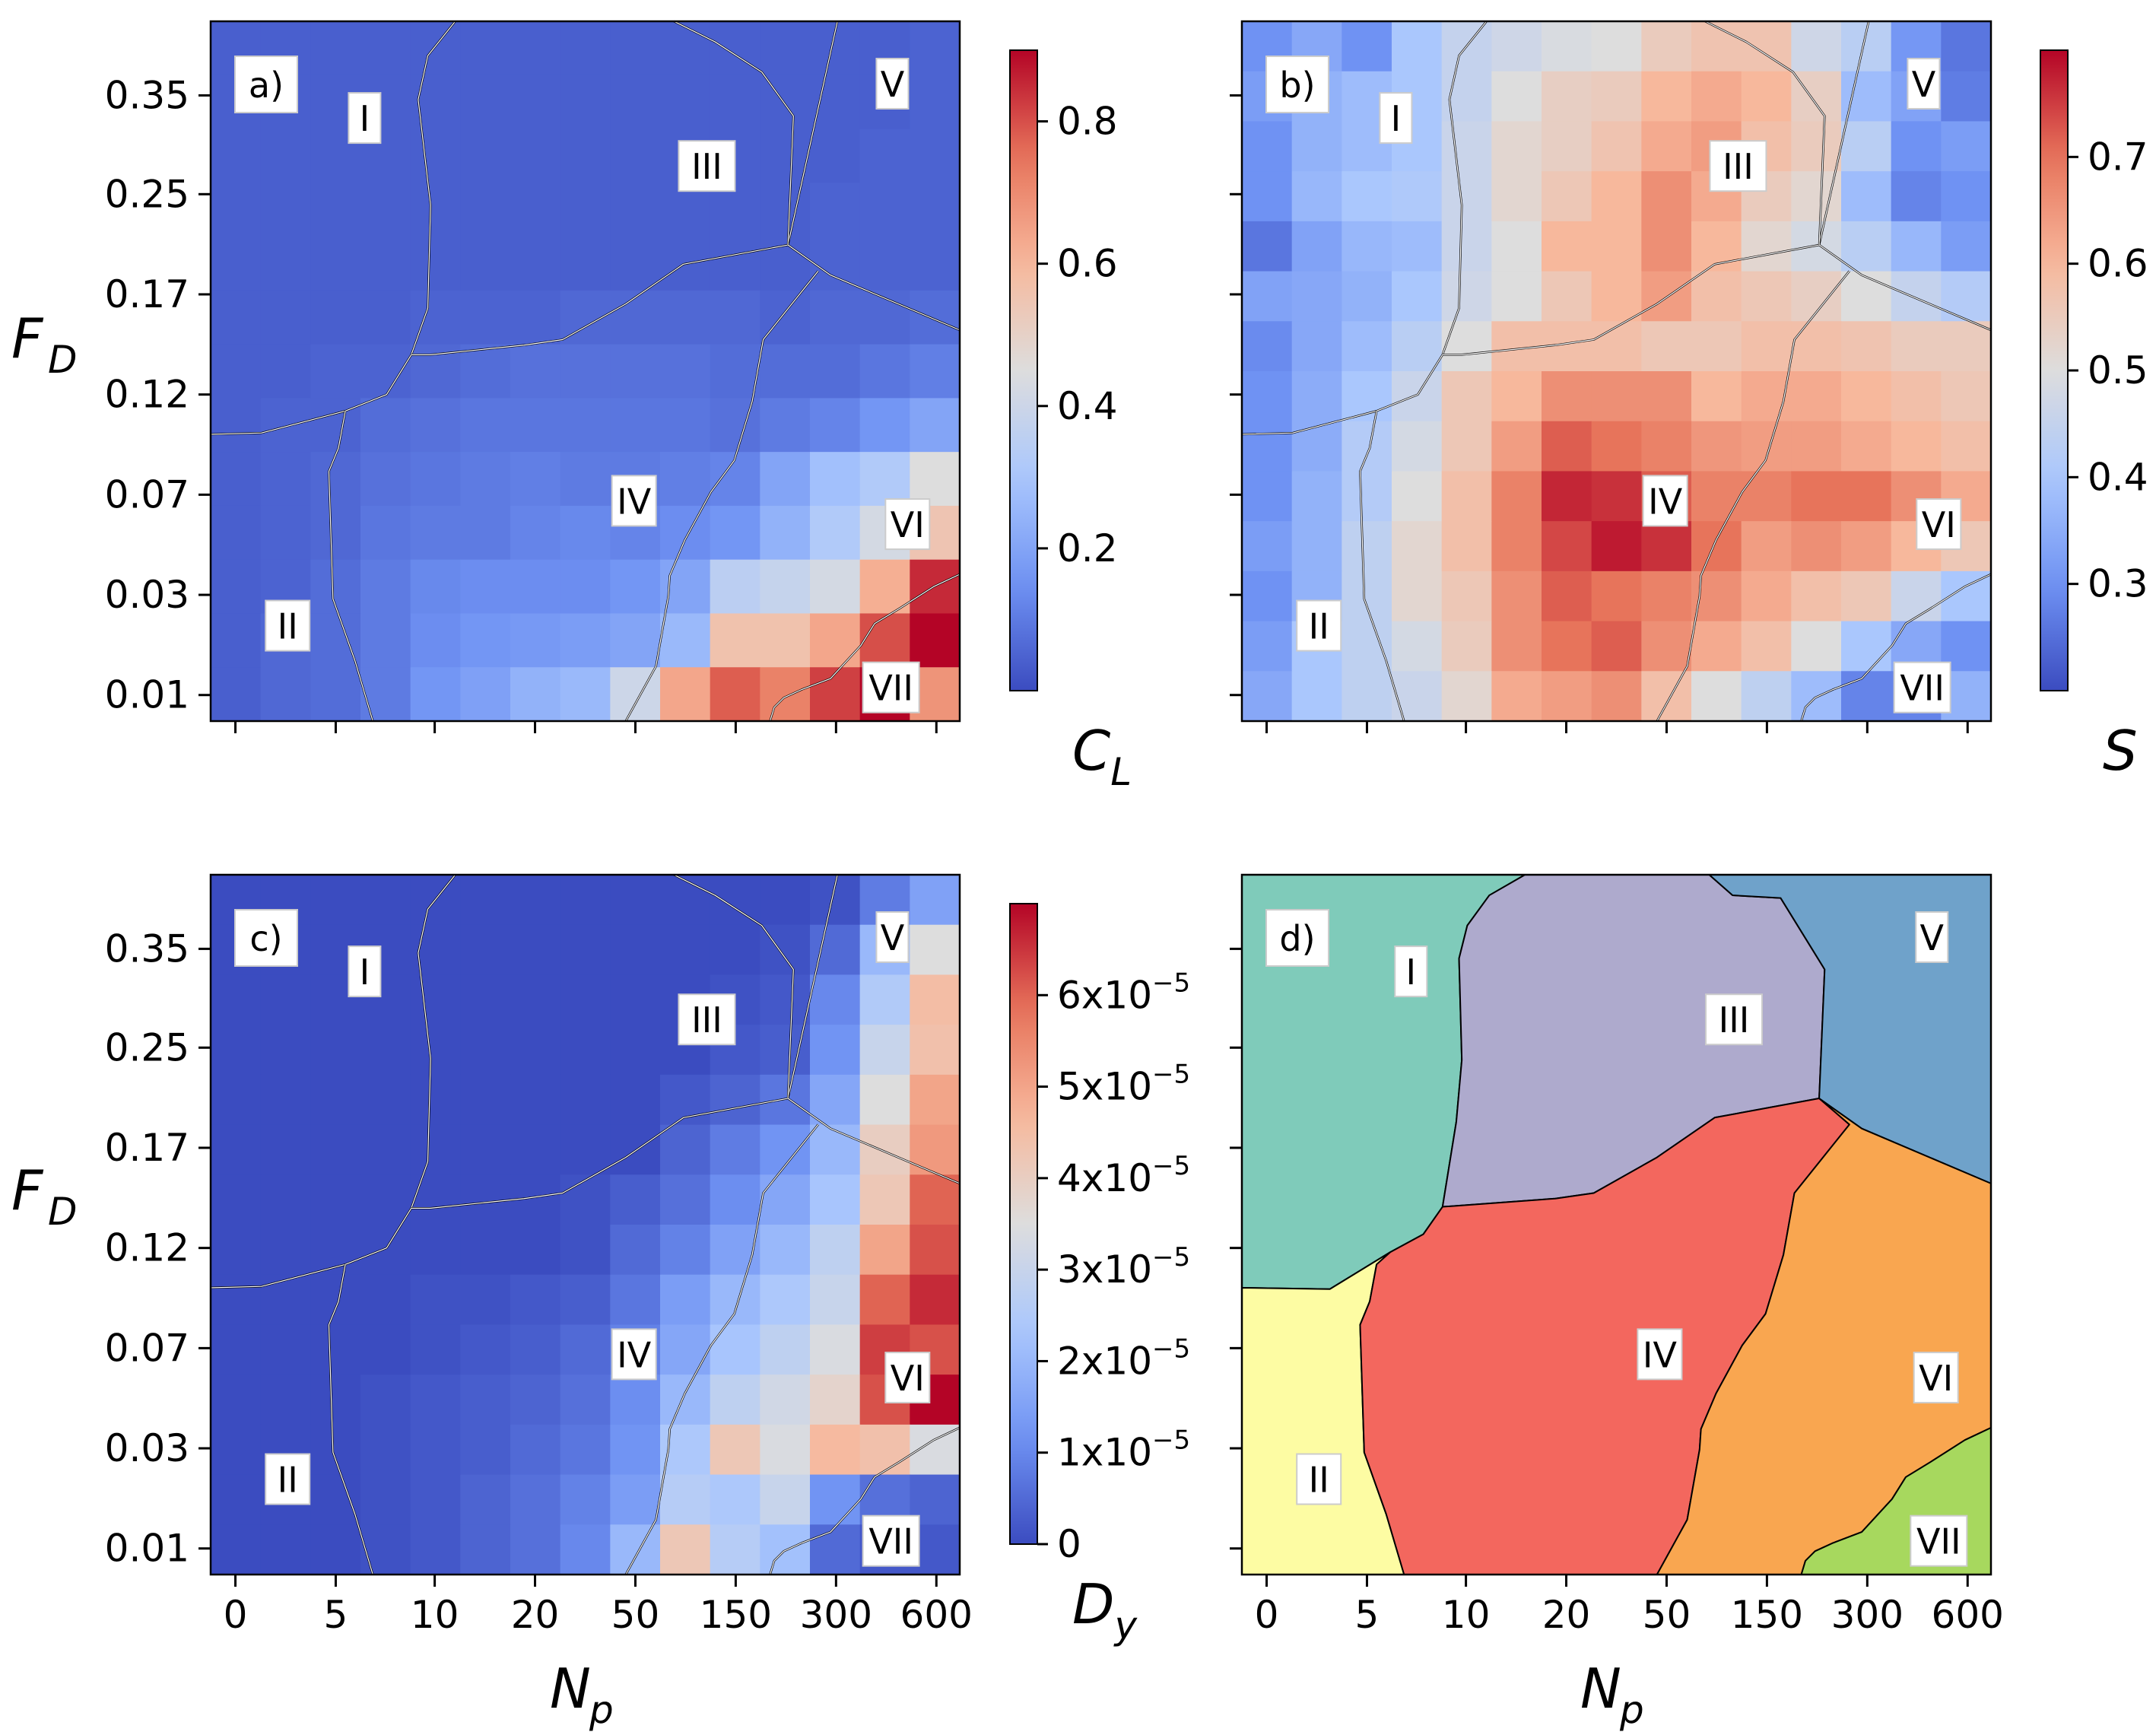 This screenshot has width=2156, height=1732. What do you see at coordinates (147, 595) in the screenshot?
I see `y-tick-label: 0.03` at bounding box center [147, 595].